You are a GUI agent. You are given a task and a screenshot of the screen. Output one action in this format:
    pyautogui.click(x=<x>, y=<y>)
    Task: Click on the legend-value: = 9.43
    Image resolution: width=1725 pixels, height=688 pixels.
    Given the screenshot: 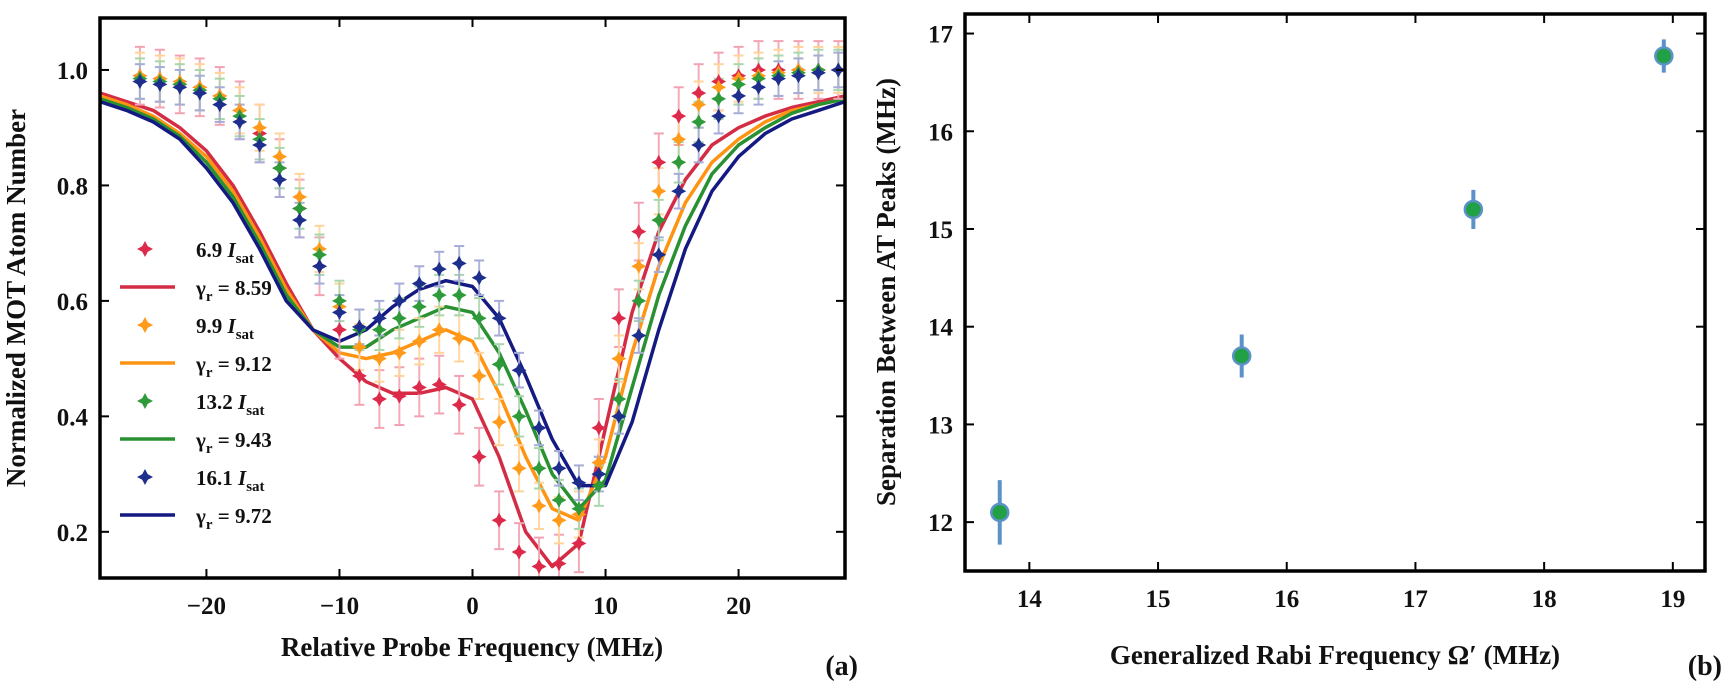 What is the action you would take?
    pyautogui.click(x=242, y=440)
    